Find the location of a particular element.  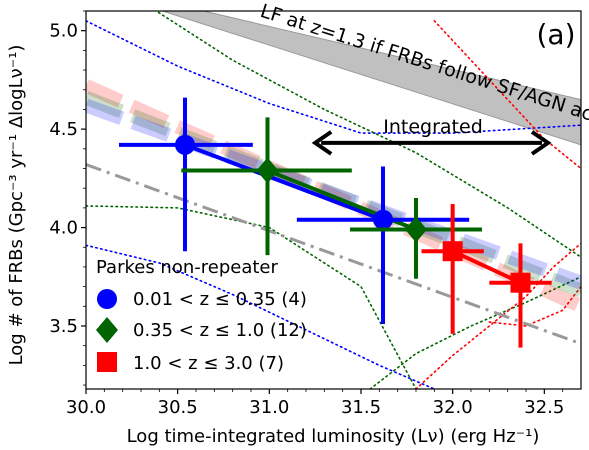

arrow-head-left is located at coordinates (322, 143).